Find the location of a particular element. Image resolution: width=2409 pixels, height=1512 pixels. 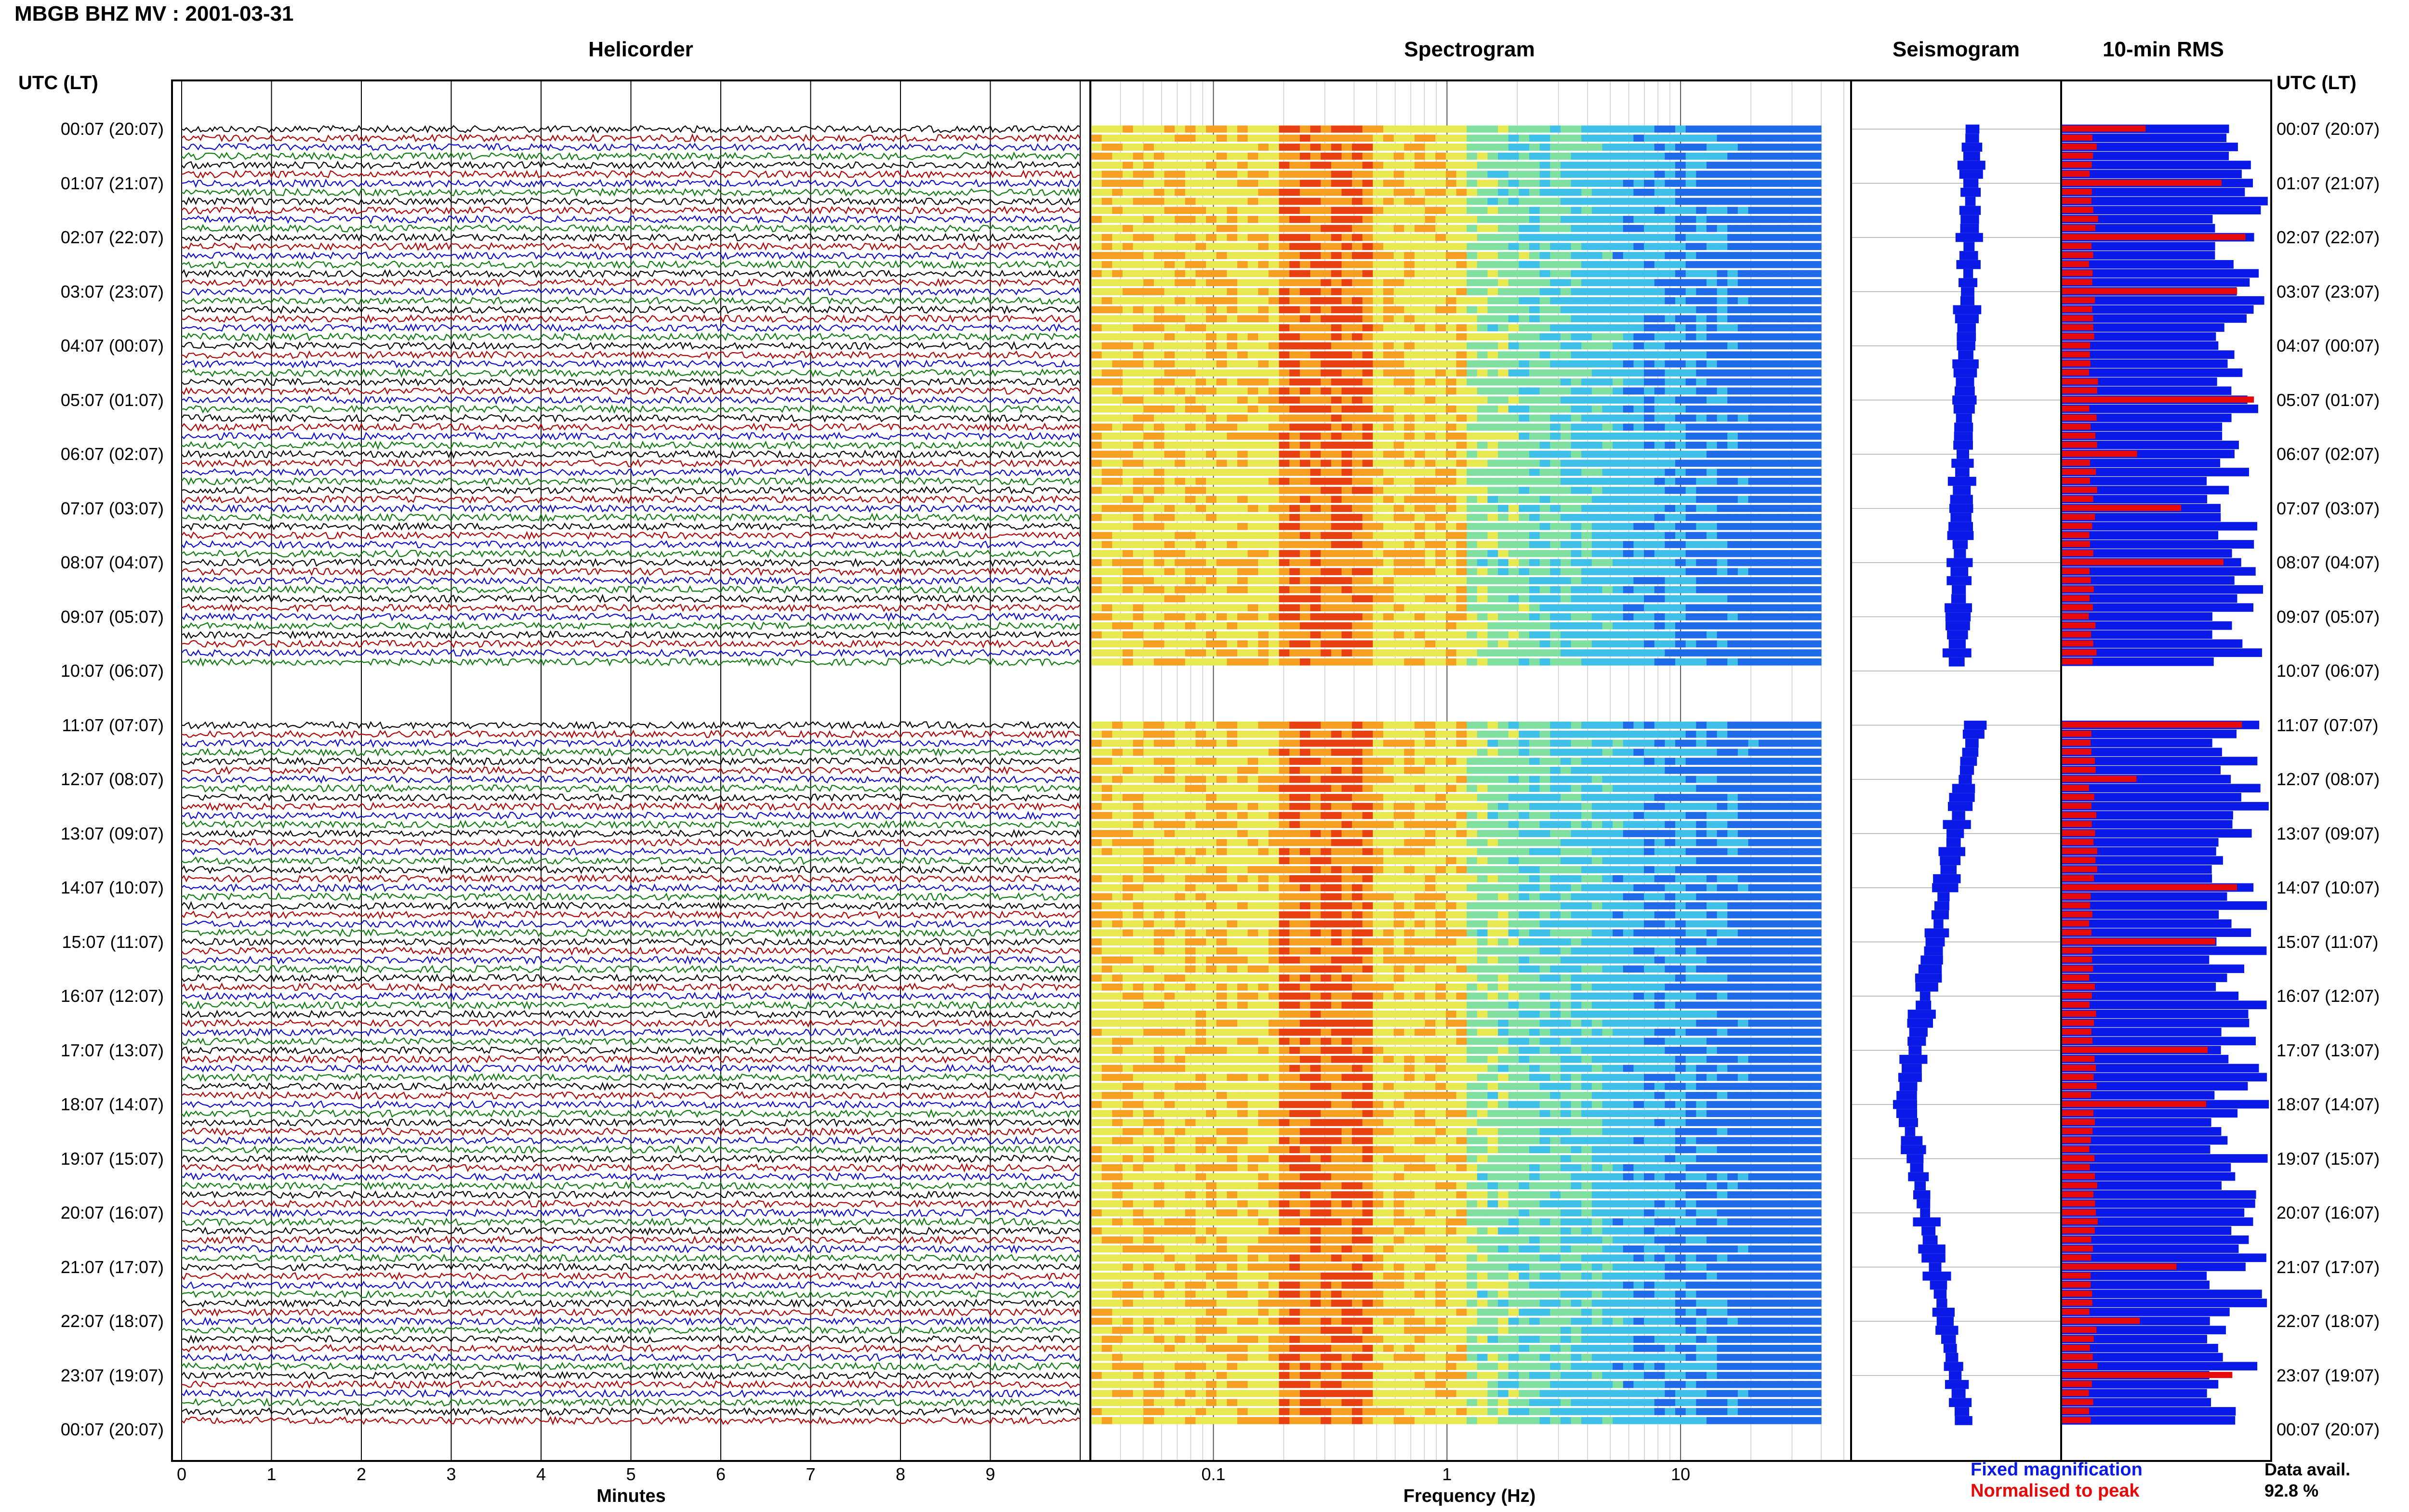

spectrogram-title: Spectrogram is located at coordinates (1469, 49).